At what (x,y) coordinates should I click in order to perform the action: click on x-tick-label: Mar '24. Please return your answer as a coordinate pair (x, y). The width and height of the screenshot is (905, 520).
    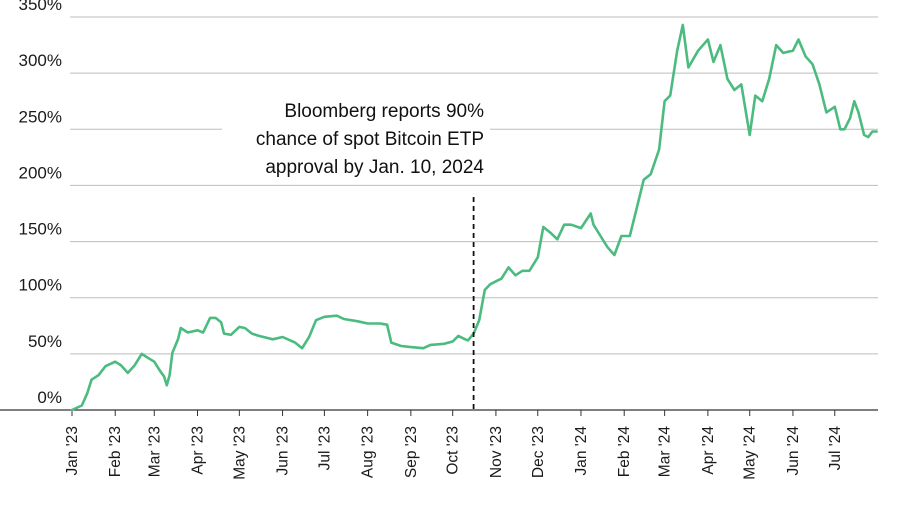
    Looking at the image, I should click on (665, 452).